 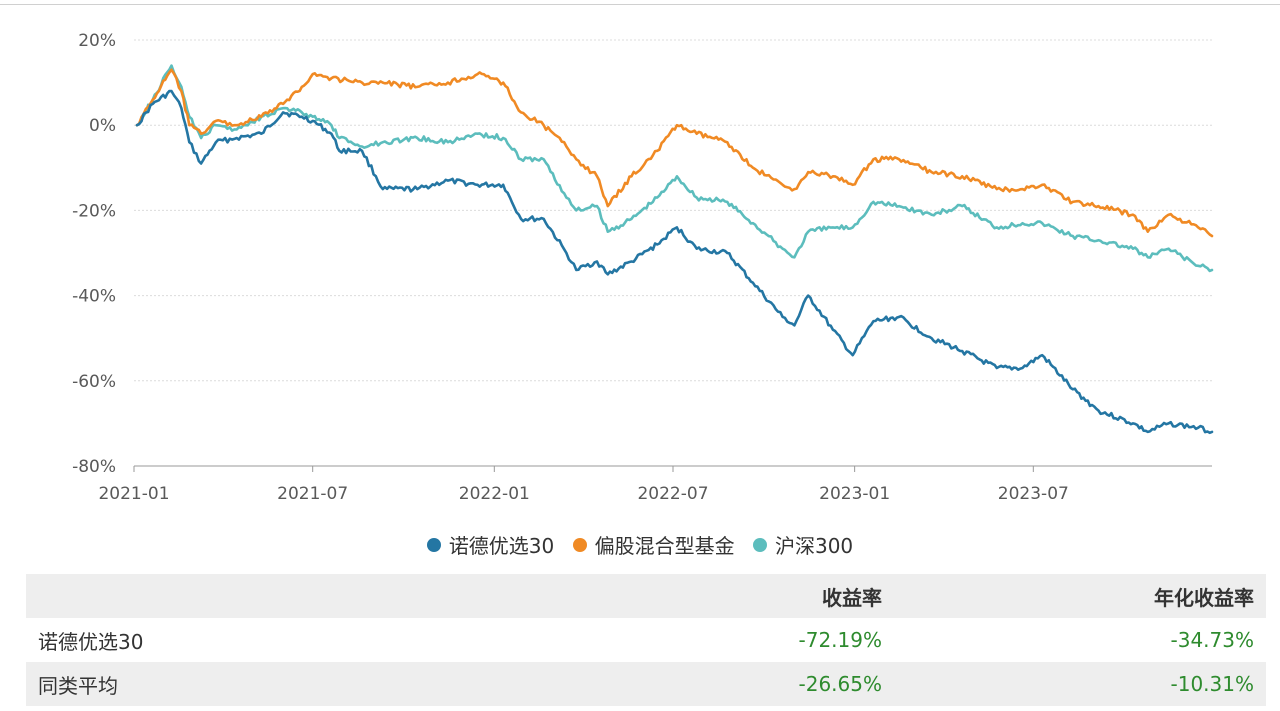 What do you see at coordinates (672, 494) in the screenshot?
I see `x-tick-label: 2022-07` at bounding box center [672, 494].